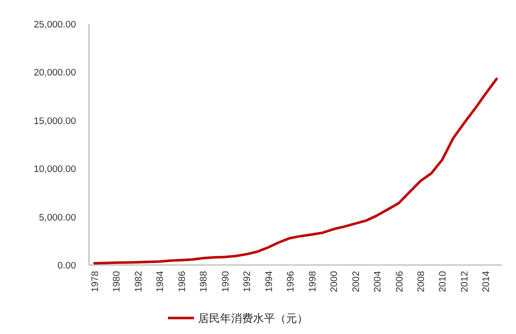 This screenshot has width=516, height=334. Describe the element at coordinates (378, 281) in the screenshot. I see `x-tick-label: 2004` at that location.